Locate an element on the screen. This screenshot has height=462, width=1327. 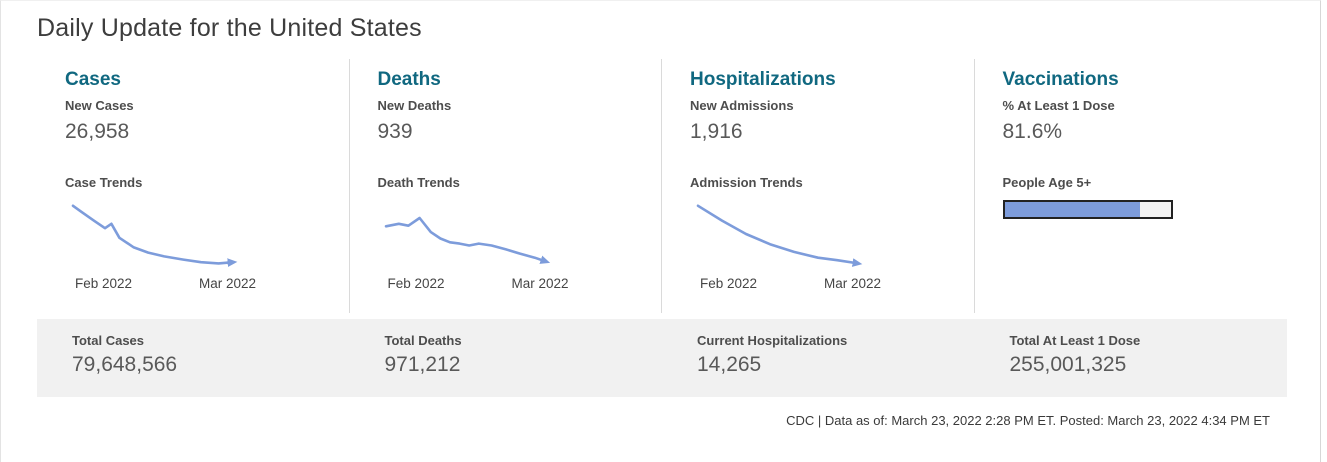
death-trends-label: Death Trends is located at coordinates (418, 182).